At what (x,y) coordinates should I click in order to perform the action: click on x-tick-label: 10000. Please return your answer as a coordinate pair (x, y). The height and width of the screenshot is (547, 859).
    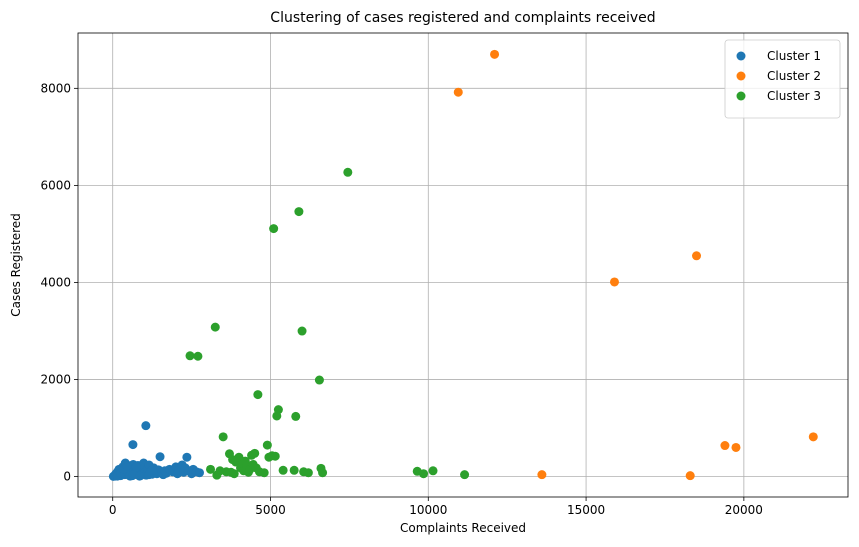
    Looking at the image, I should click on (428, 510).